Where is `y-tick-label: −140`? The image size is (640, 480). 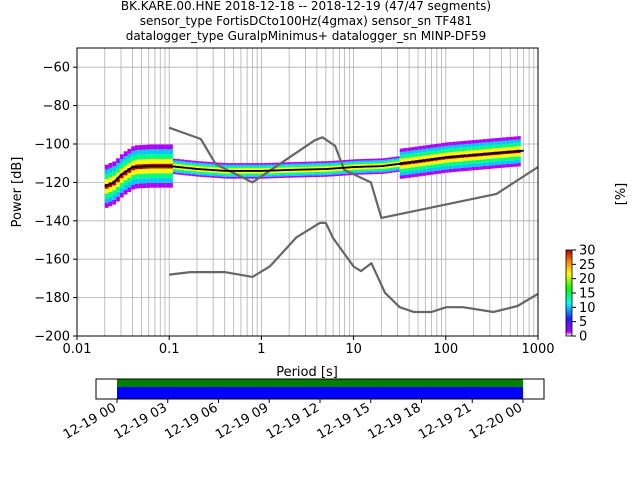
y-tick-label: −140 is located at coordinates (52, 221).